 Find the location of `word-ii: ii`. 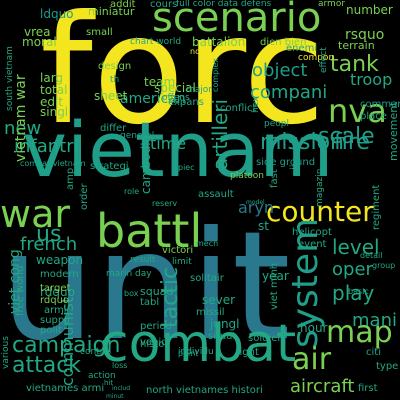

word-ii: ii is located at coordinates (294, 167).